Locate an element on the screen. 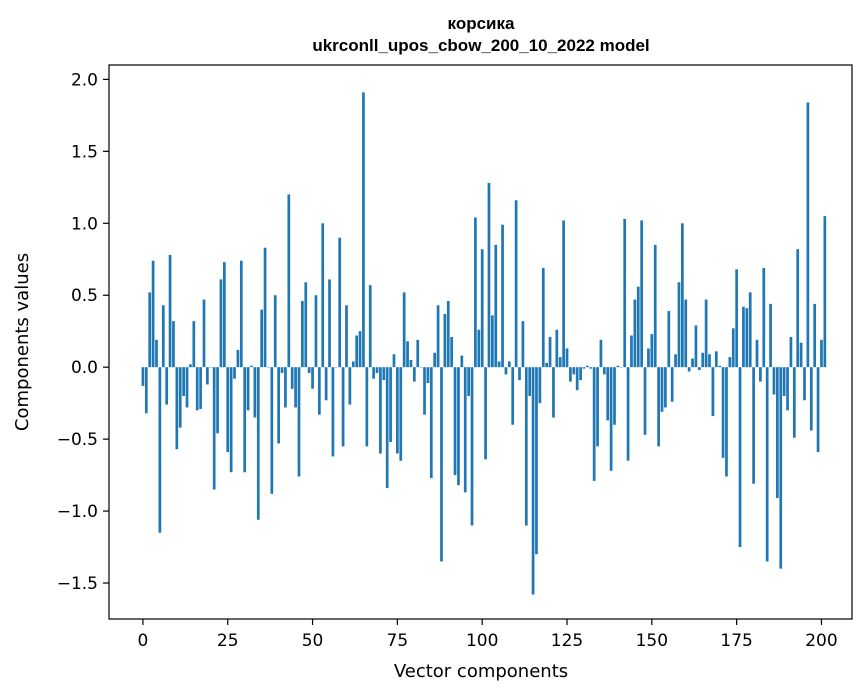 The height and width of the screenshot is (696, 867). x-axis-label: Vector components is located at coordinates (481, 671).